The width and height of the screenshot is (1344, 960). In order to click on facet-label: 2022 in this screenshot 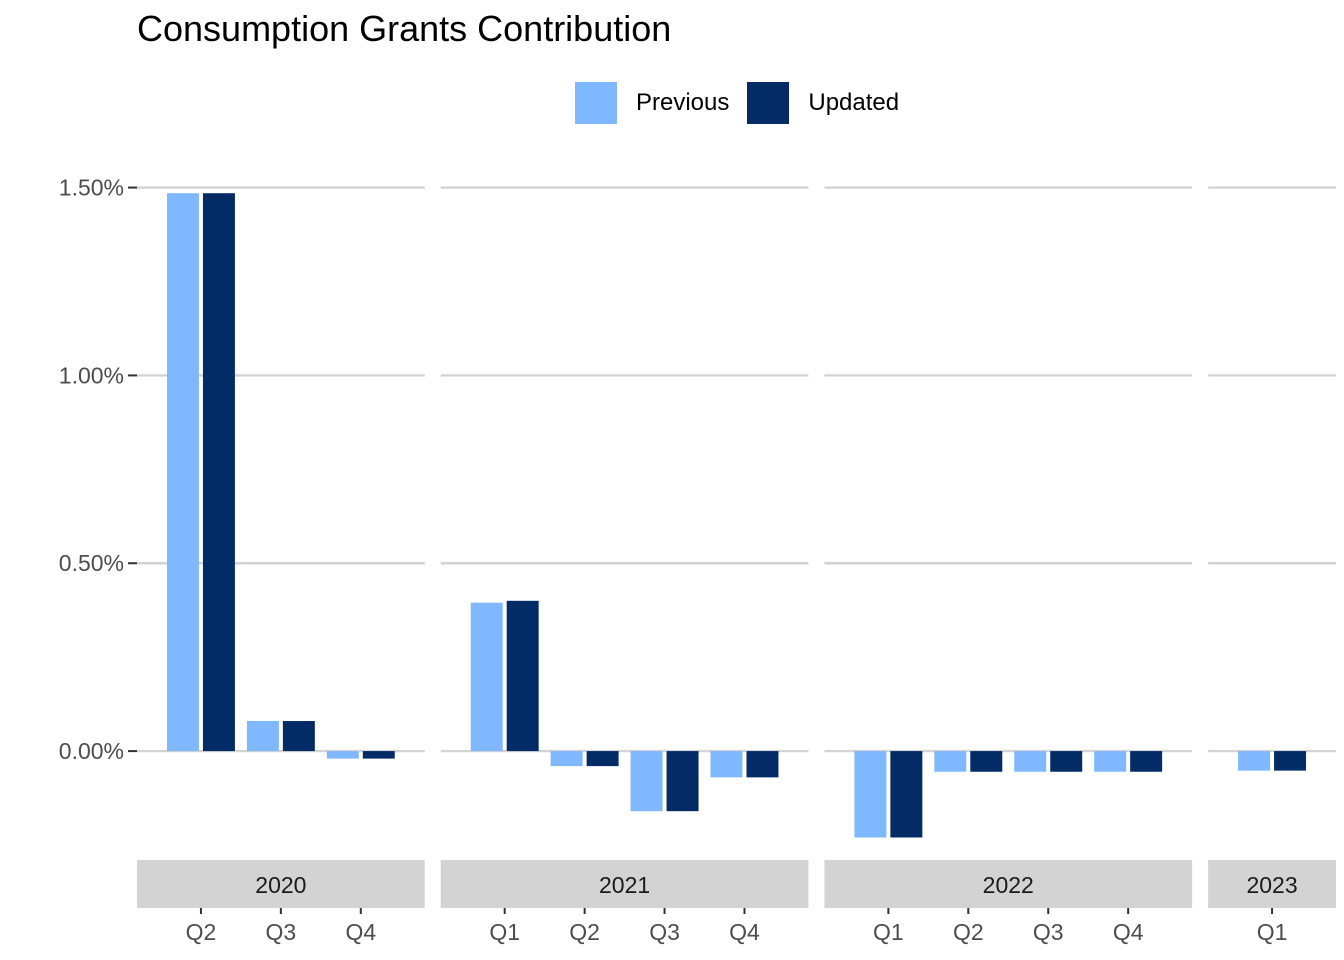, I will do `click(1008, 885)`.